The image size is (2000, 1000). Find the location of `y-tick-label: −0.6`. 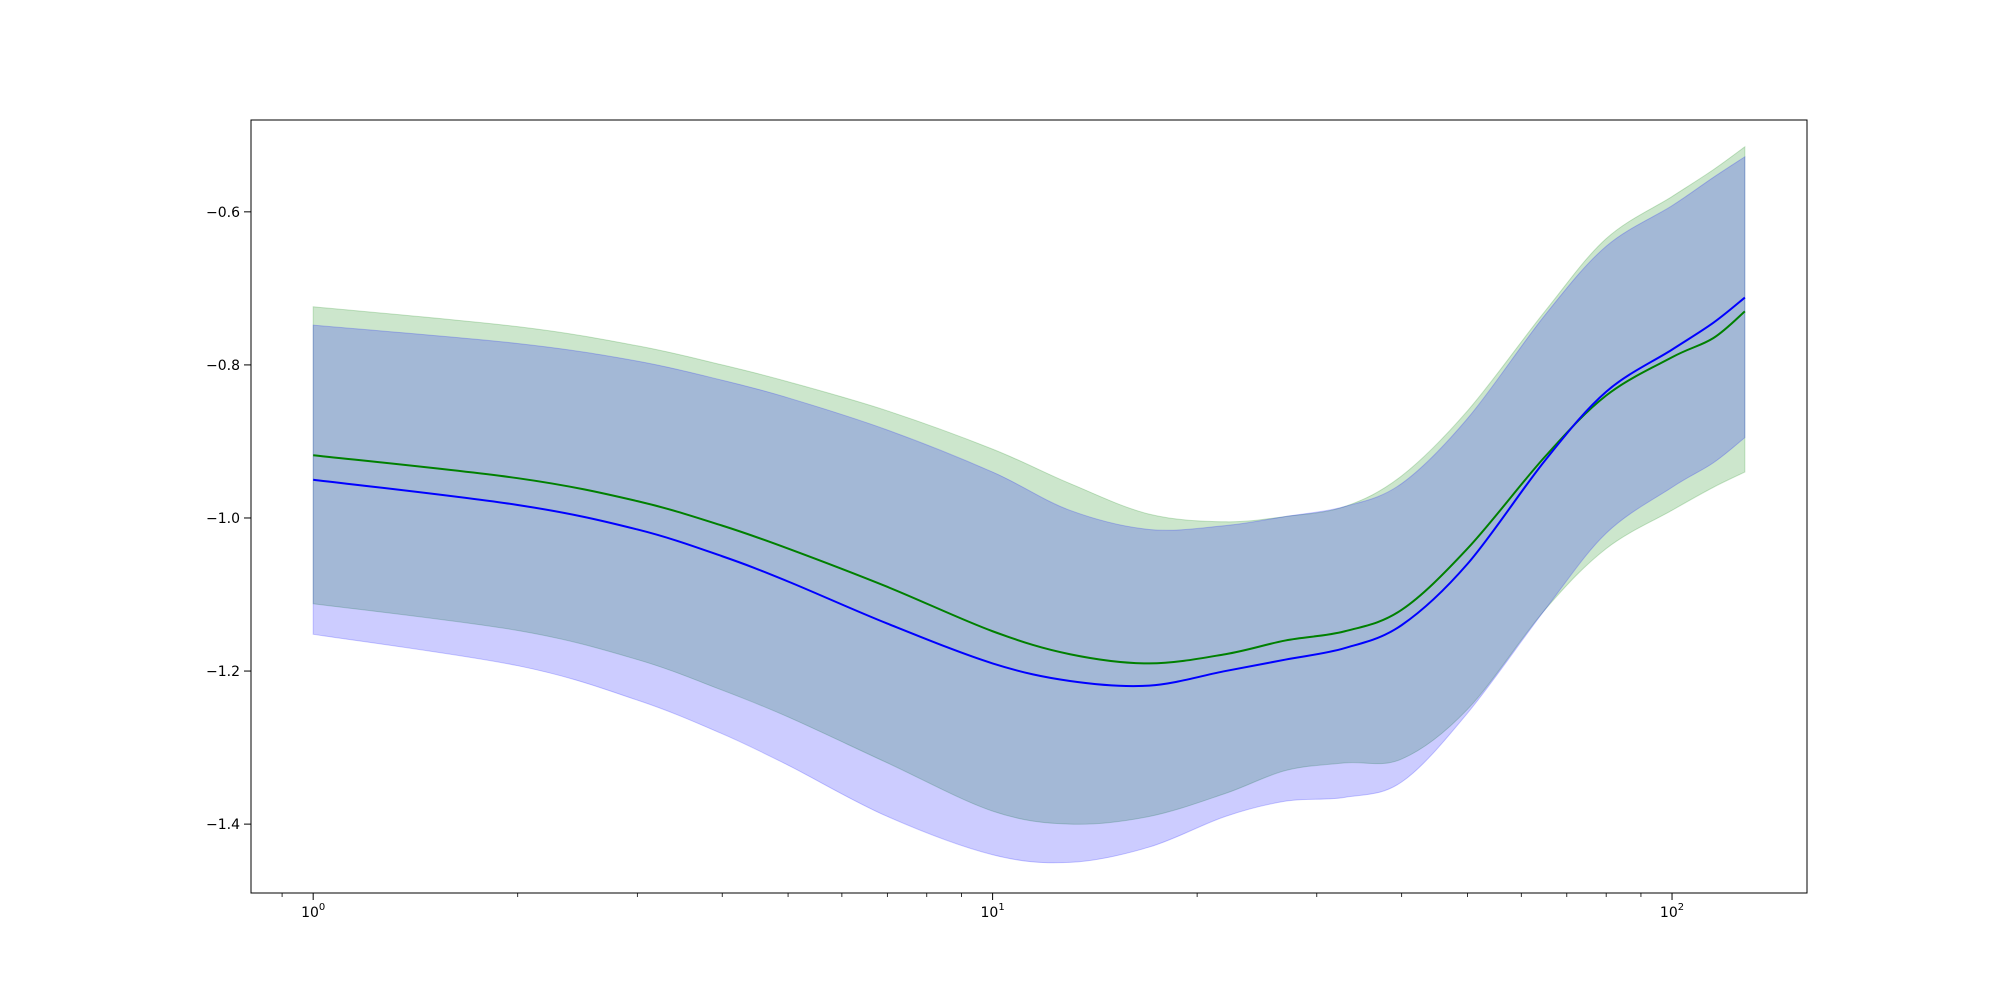

y-tick-label: −0.6 is located at coordinates (223, 213).